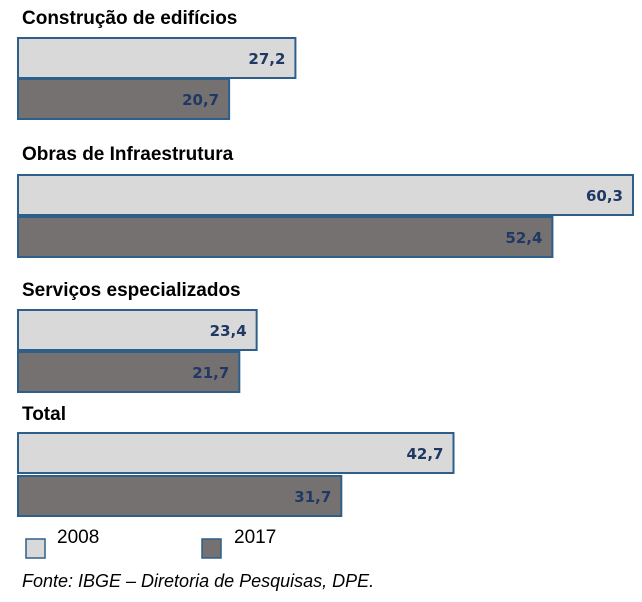 Image resolution: width=642 pixels, height=602 pixels. I want to click on category-title: Serviços especializados, so click(131, 290).